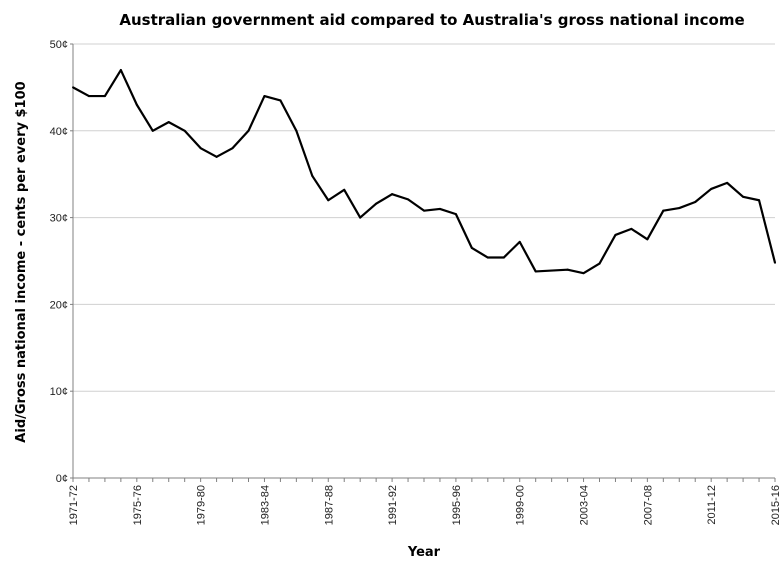 The image size is (780, 562). Describe the element at coordinates (59, 219) in the screenshot. I see `y-tick-label: 30¢` at that location.